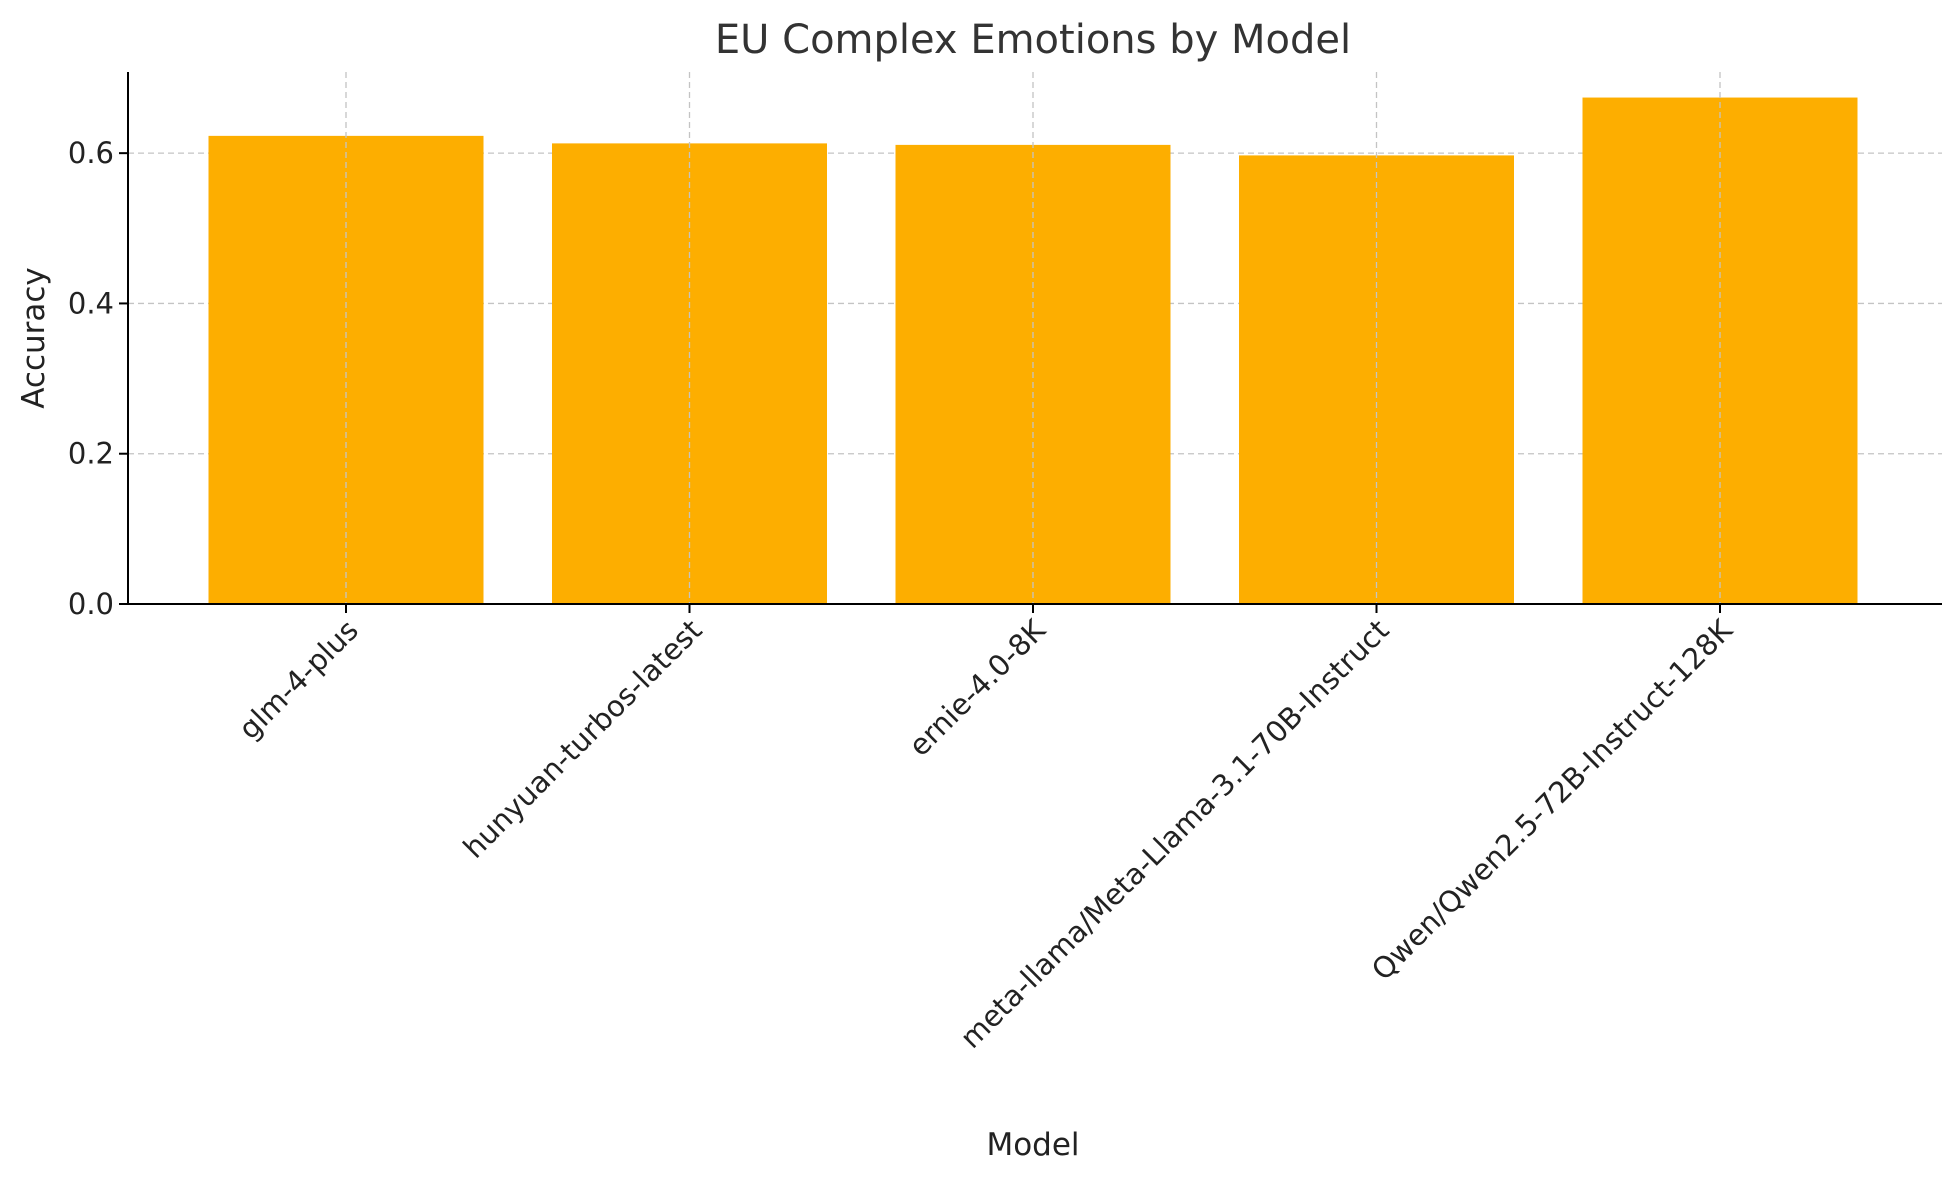 The image size is (1954, 1180). I want to click on y-tick-label: 0.0, so click(91, 604).